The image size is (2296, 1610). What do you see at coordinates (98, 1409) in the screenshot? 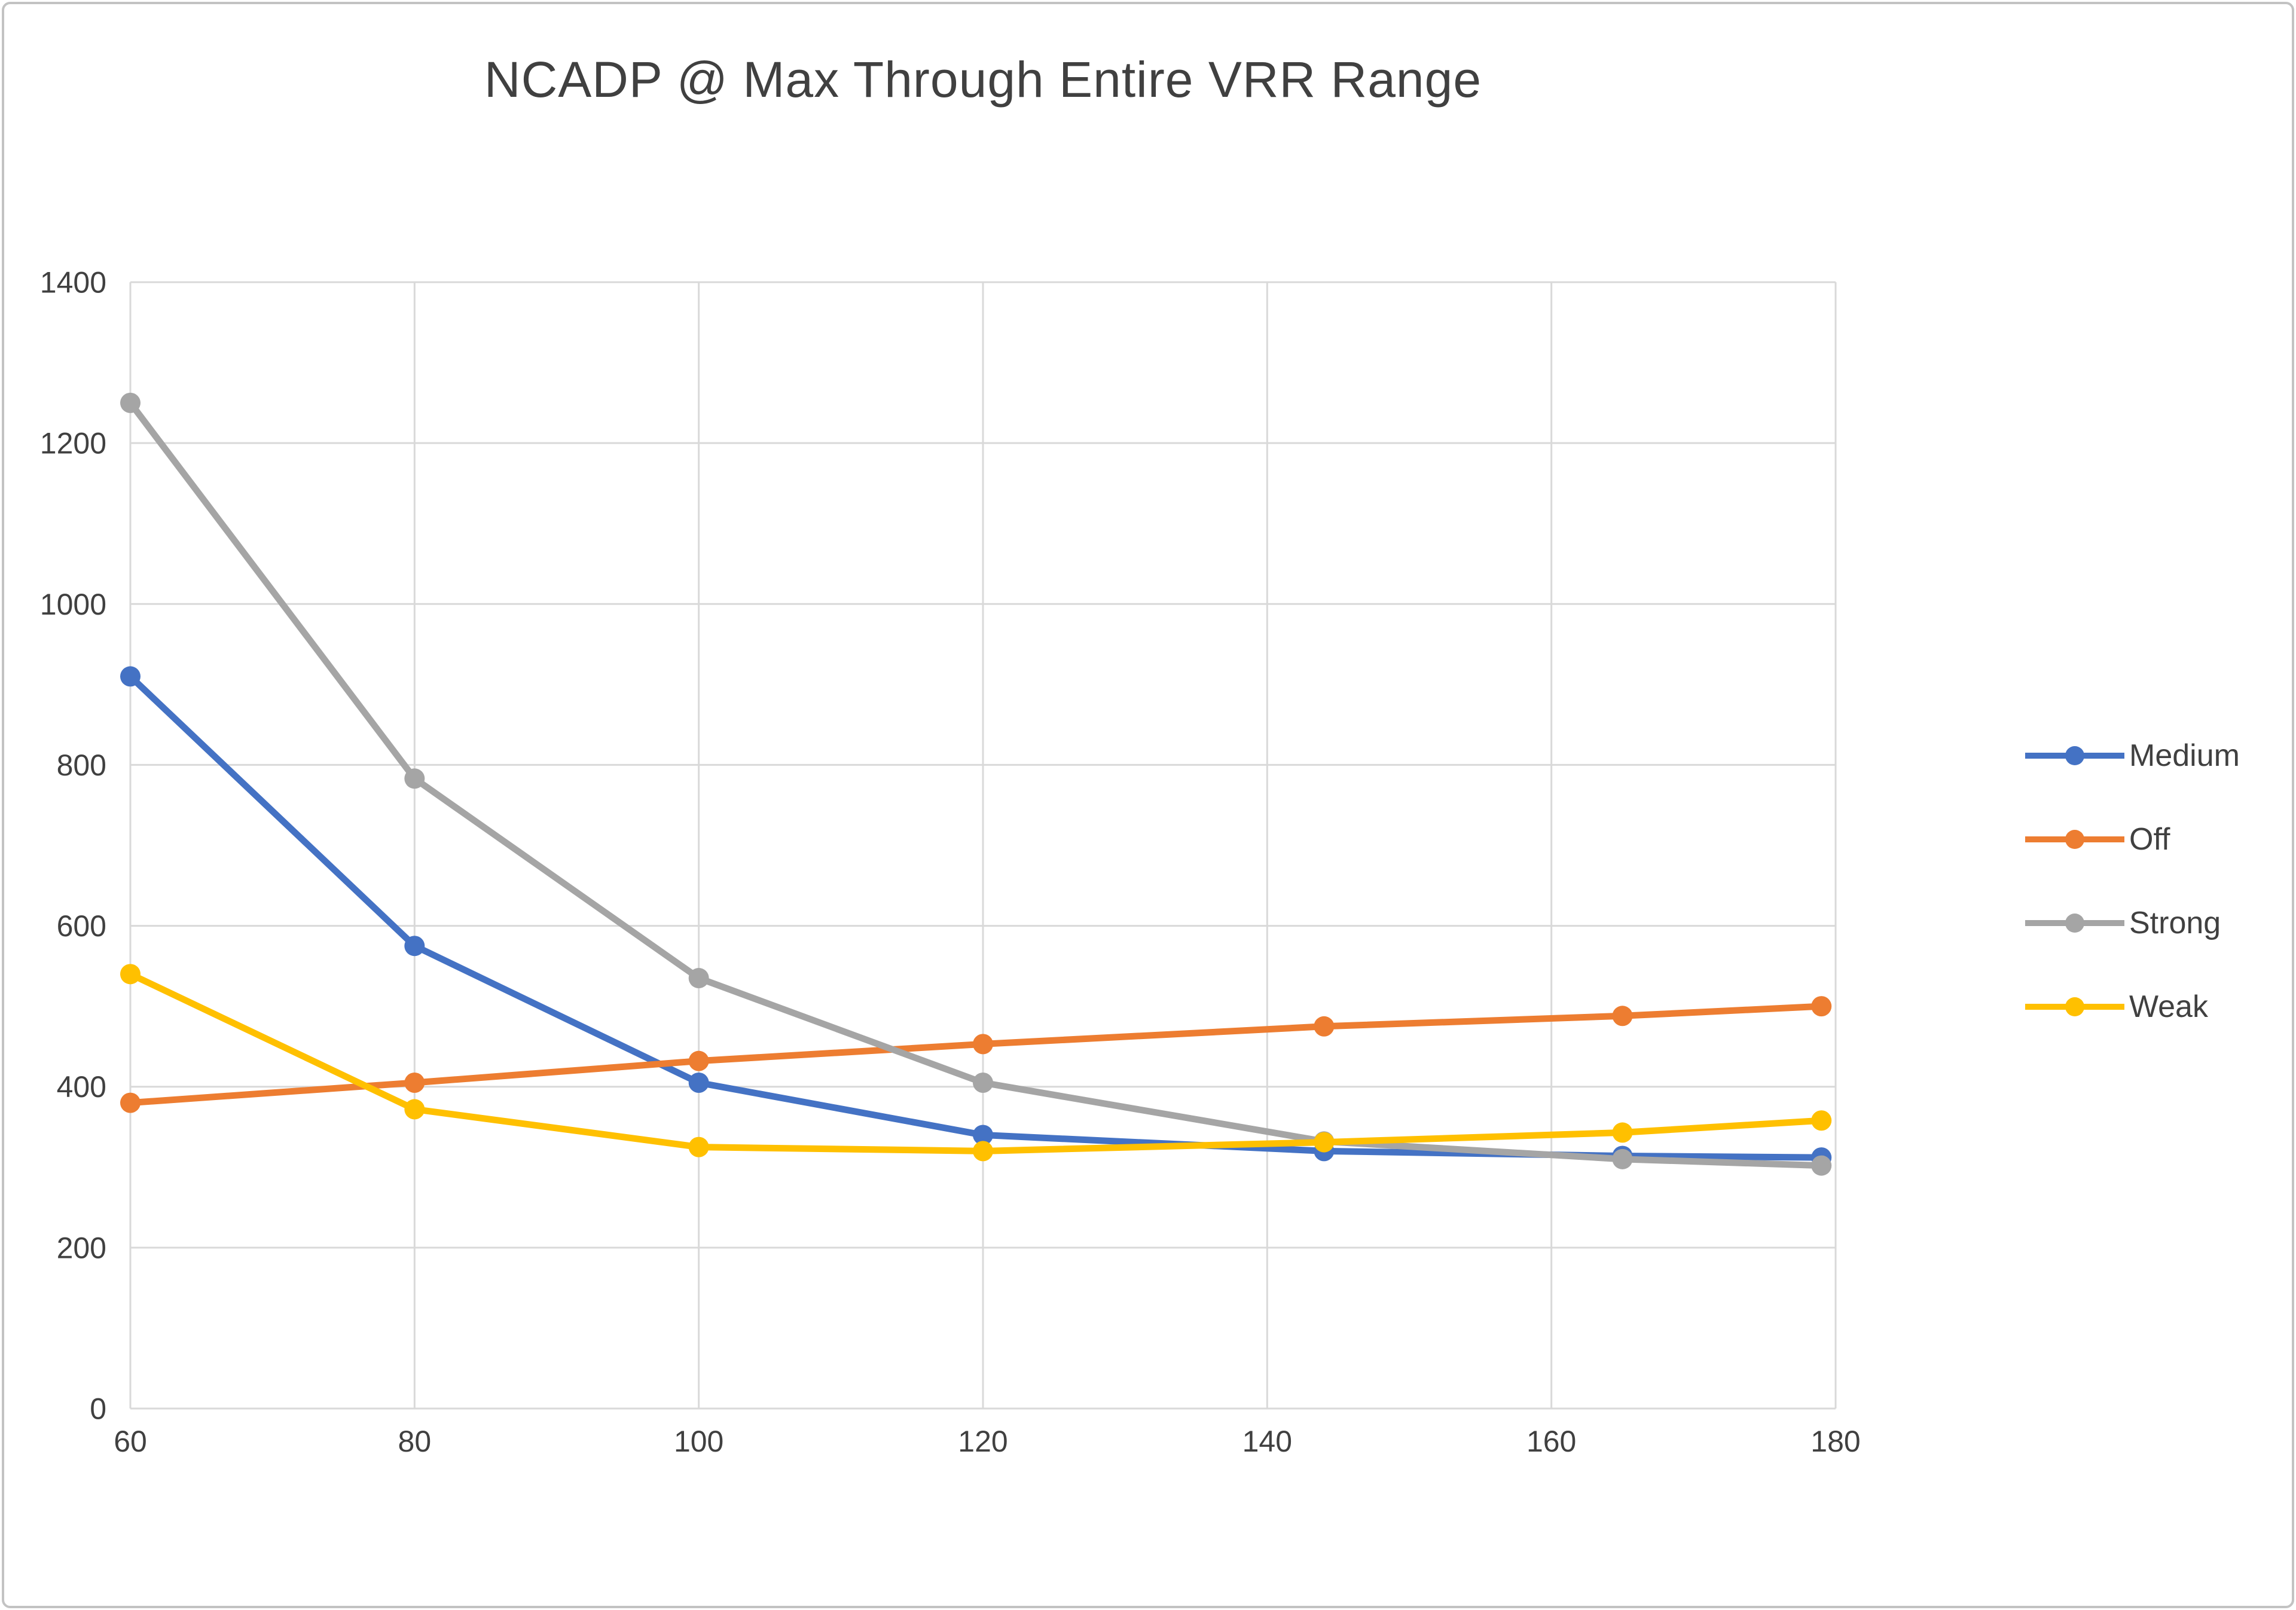
I see `y-axis-tick-label: 0` at bounding box center [98, 1409].